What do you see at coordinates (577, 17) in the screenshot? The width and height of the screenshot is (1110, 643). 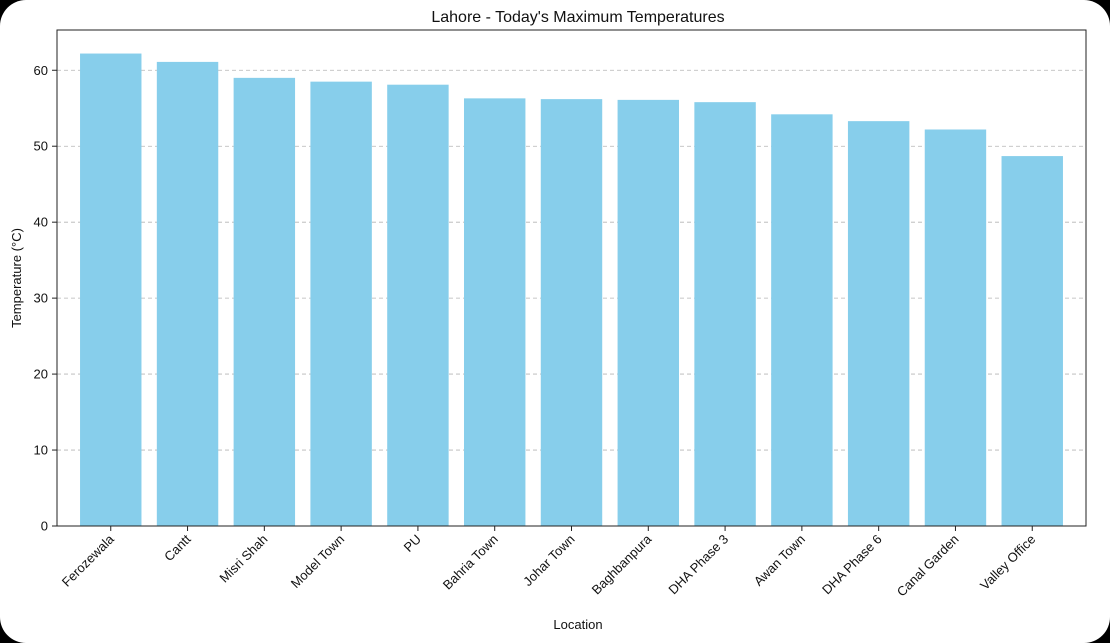 I see `chart-title: Lahore - Today's Maximum Temperatures` at bounding box center [577, 17].